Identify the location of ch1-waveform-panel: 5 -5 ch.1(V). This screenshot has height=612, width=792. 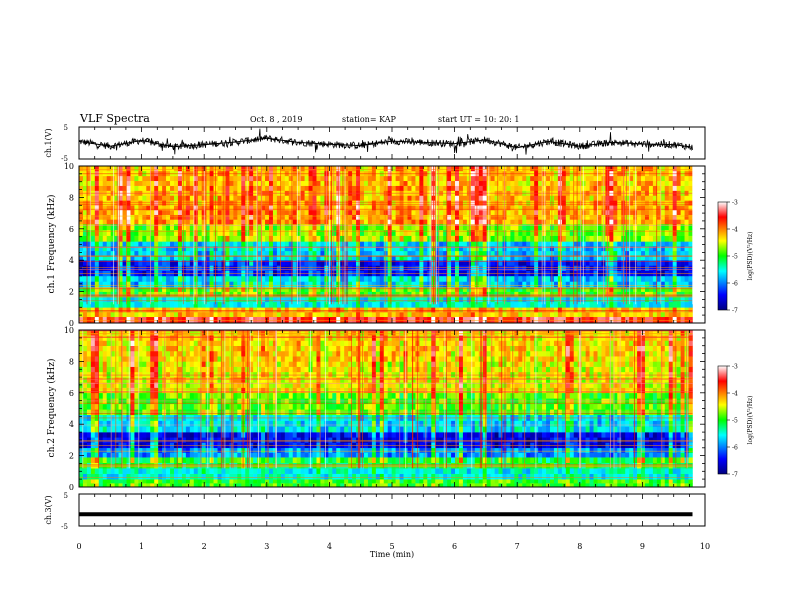
(375, 143).